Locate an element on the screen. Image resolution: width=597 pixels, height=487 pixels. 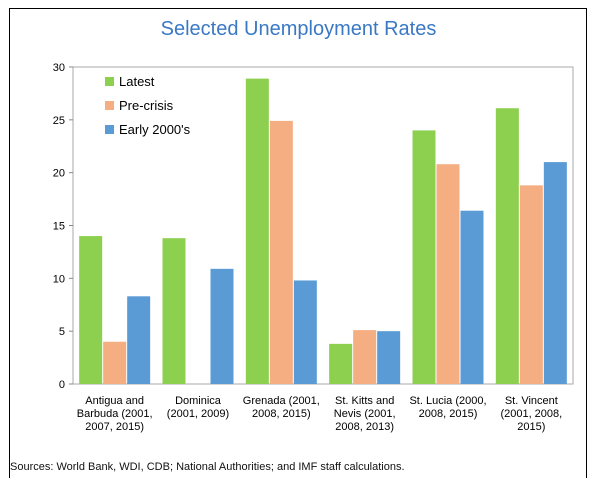
y-tick-label: 25 is located at coordinates (59, 121).